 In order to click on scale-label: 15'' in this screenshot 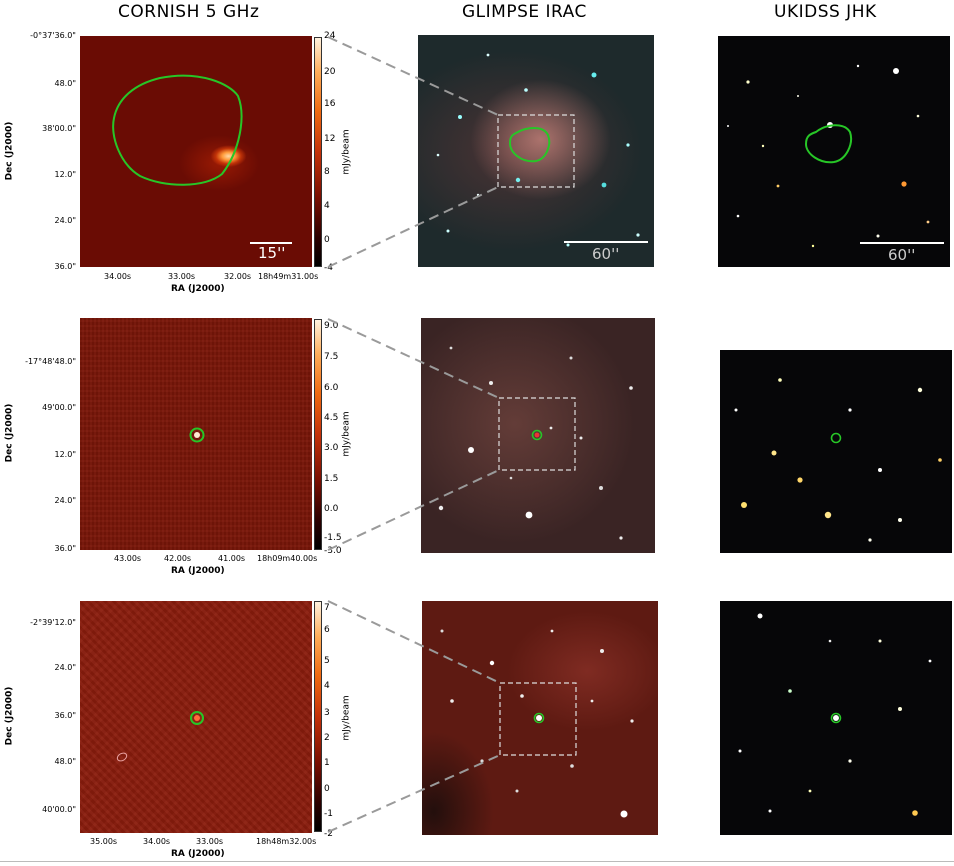, I will do `click(272, 253)`.